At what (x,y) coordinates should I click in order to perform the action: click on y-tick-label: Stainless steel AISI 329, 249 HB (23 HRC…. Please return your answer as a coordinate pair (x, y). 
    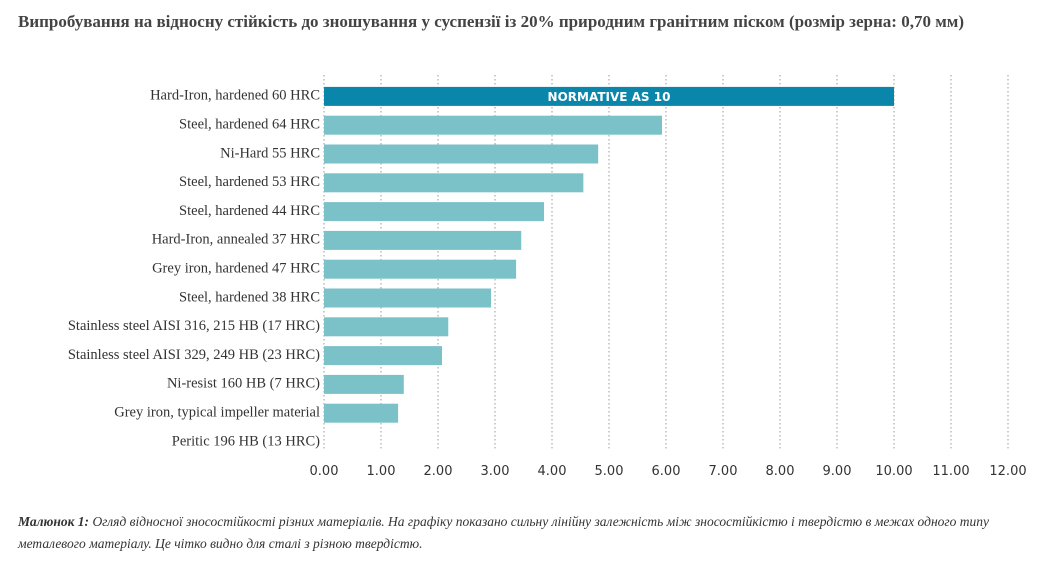
    Looking at the image, I should click on (194, 355).